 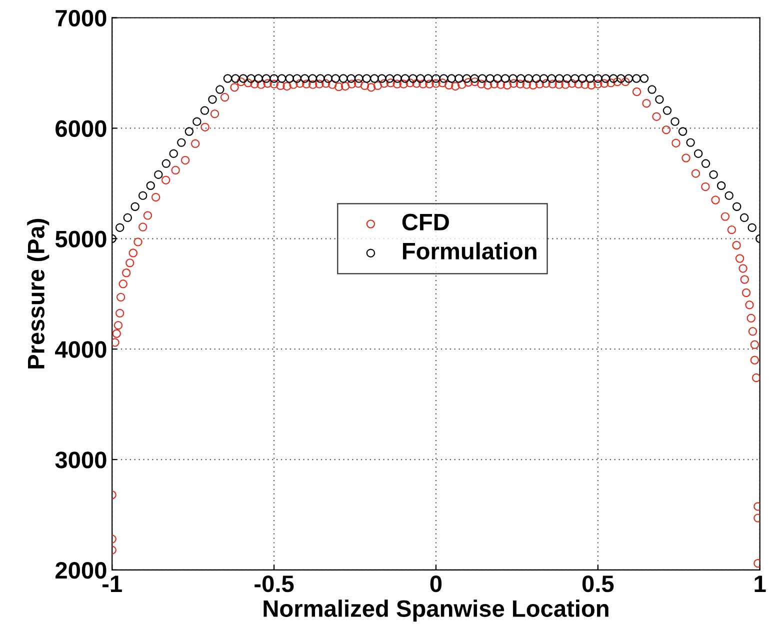 What do you see at coordinates (80, 460) in the screenshot?
I see `y-tick-label: 3000` at bounding box center [80, 460].